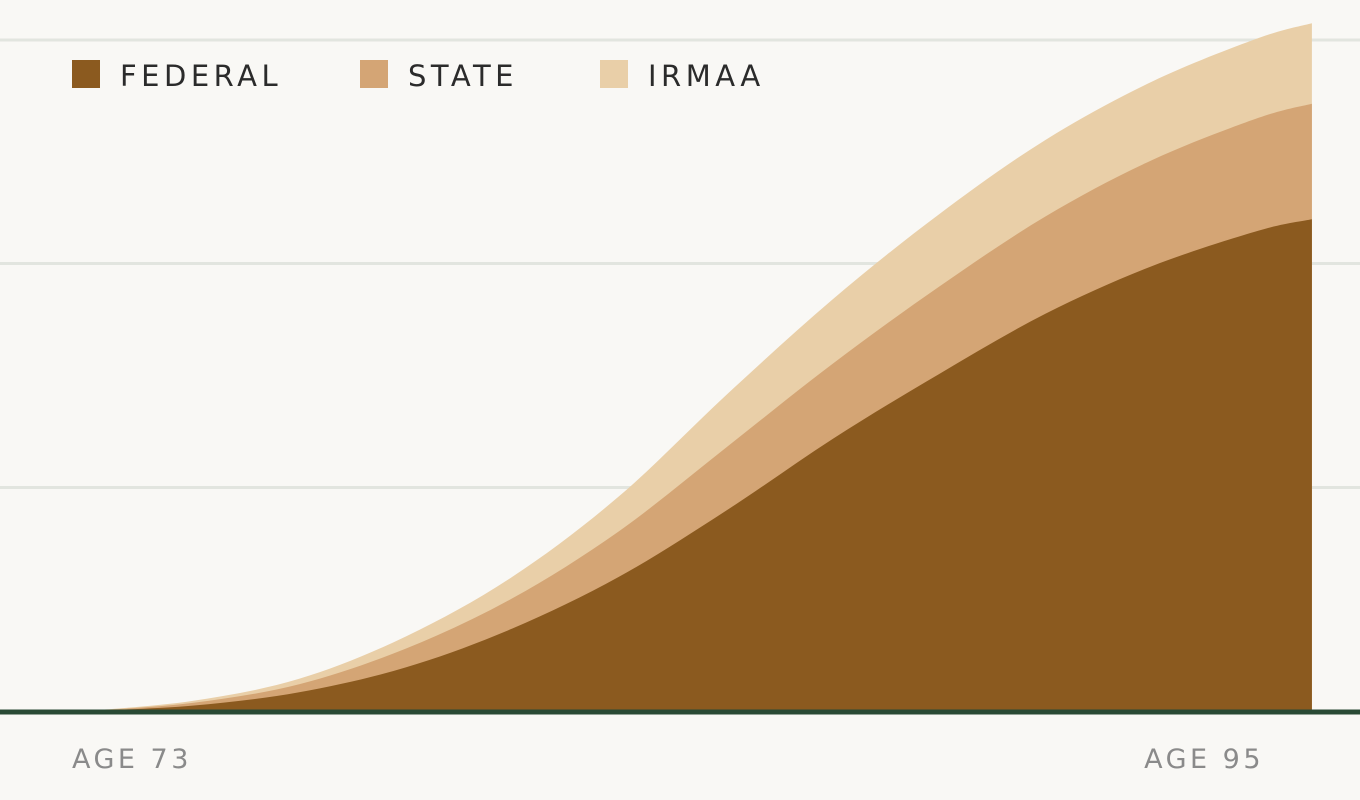  What do you see at coordinates (668, 759) in the screenshot?
I see `x-tick-labels: AGE 73 AGE 95` at bounding box center [668, 759].